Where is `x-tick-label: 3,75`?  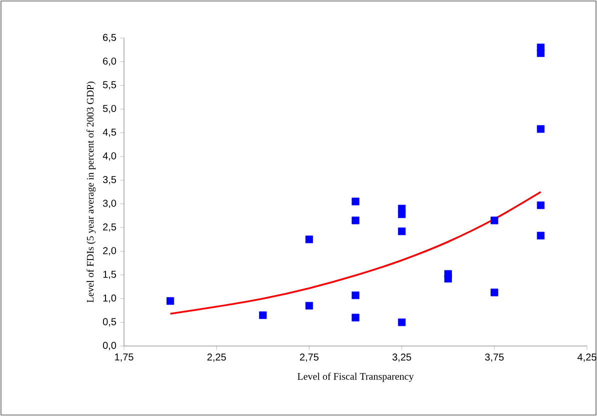
x-tick-label: 3,75 is located at coordinates (494, 358).